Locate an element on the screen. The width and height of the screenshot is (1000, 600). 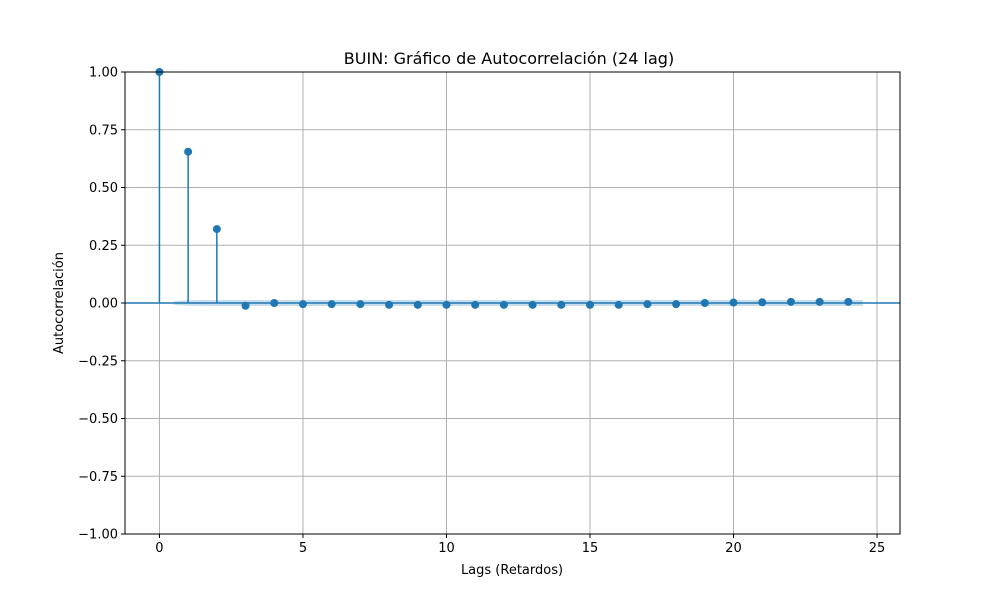
y-tick-label: 0.00 is located at coordinates (103, 304).